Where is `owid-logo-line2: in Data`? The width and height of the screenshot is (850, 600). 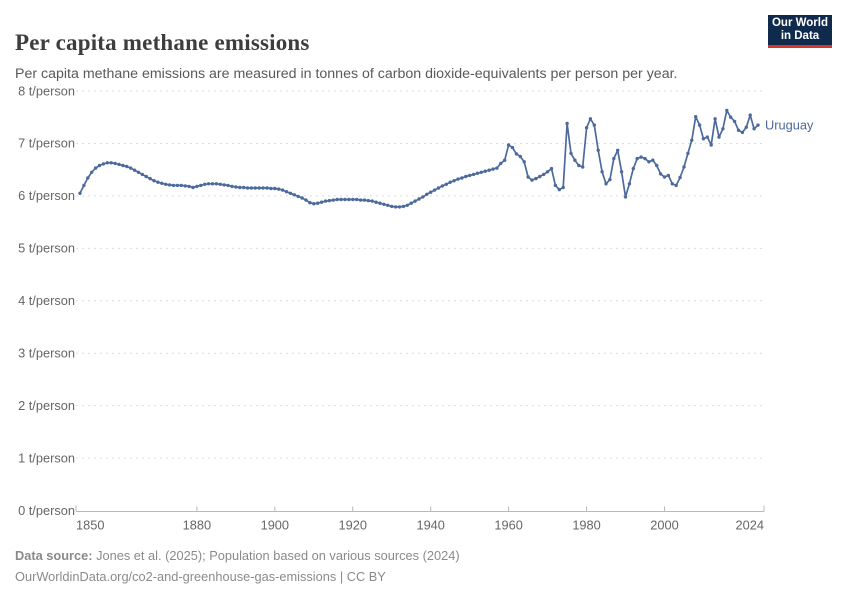 owid-logo-line2: in Data is located at coordinates (800, 36).